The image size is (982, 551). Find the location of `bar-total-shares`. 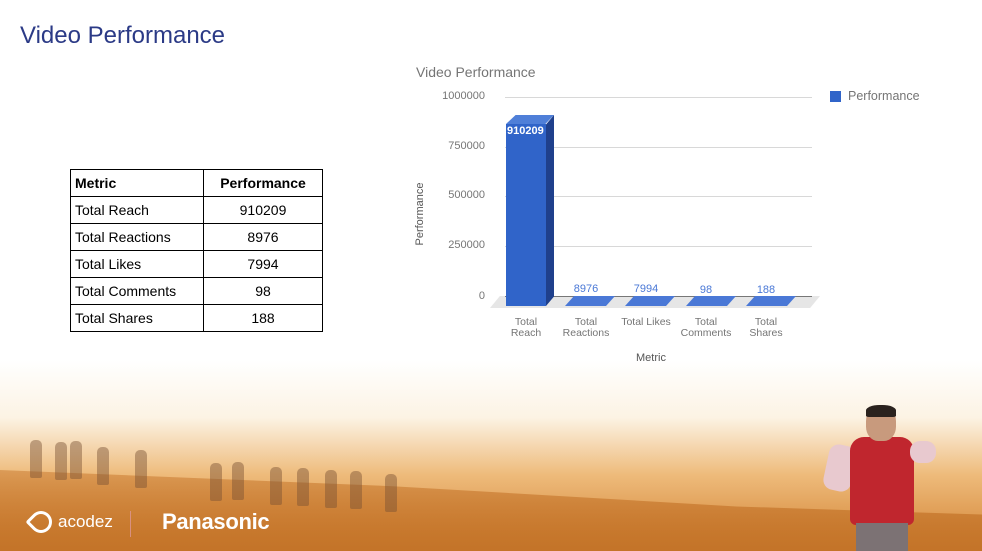

bar-total-shares is located at coordinates (771, 301).